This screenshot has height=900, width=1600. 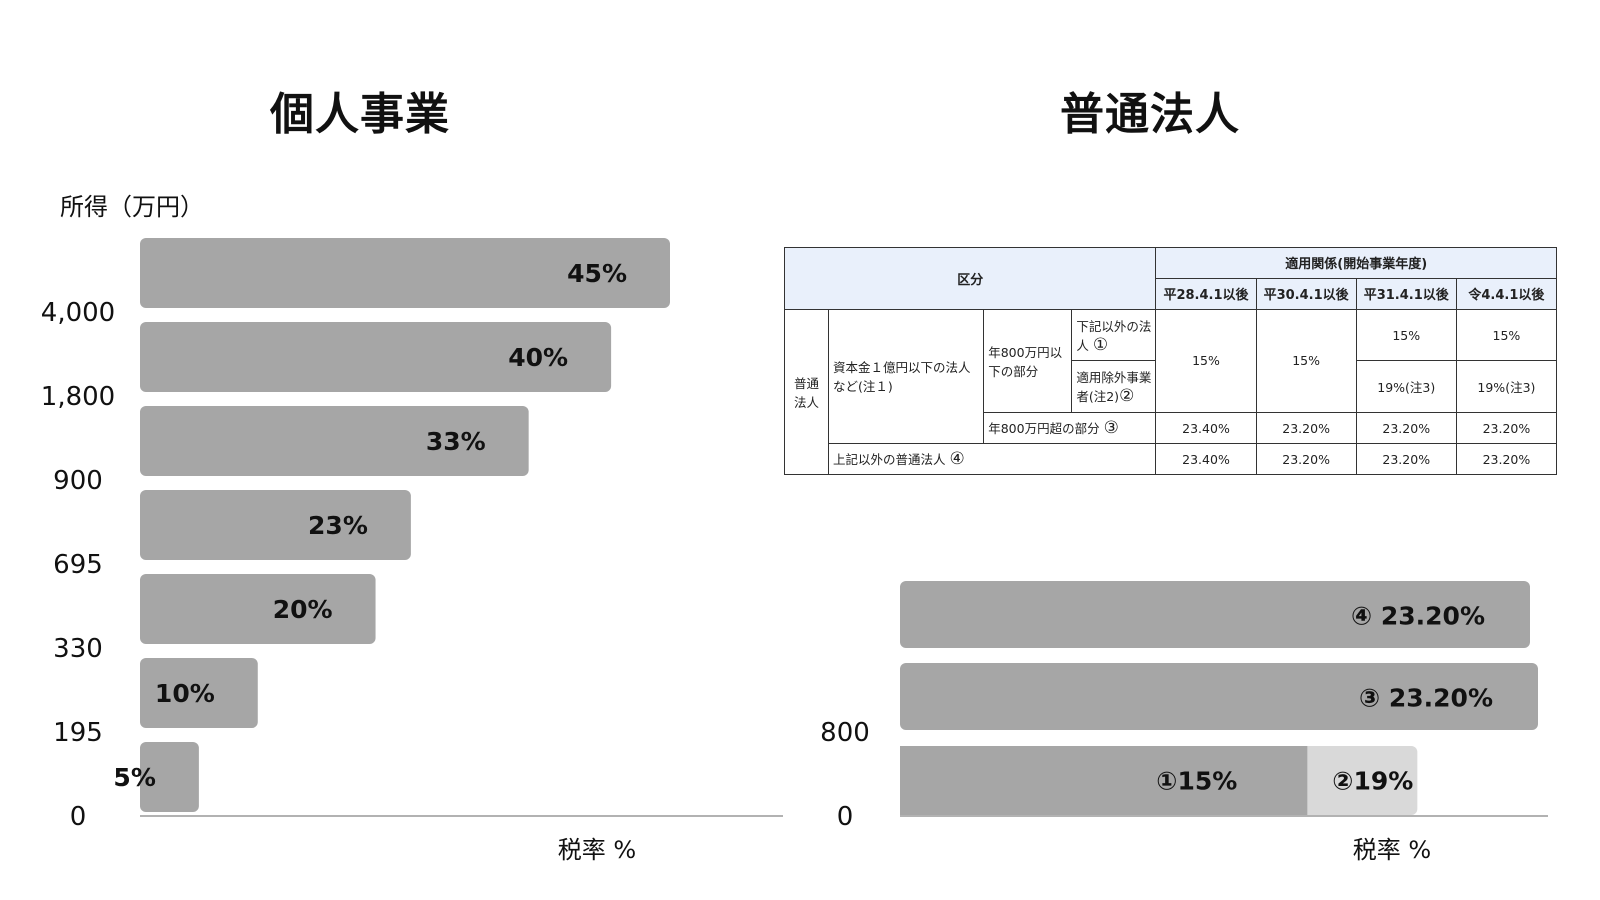 What do you see at coordinates (1111, 428) in the screenshot?
I see `mark-3: ③` at bounding box center [1111, 428].